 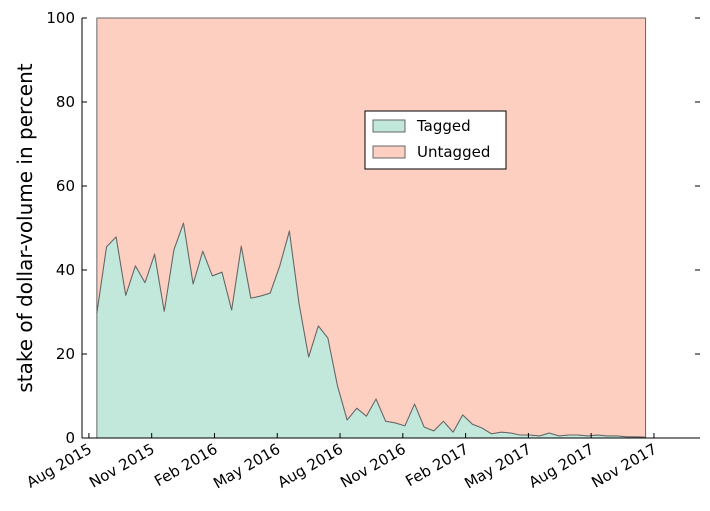 What do you see at coordinates (310, 466) in the screenshot?
I see `x-tick-label: Aug 2016` at bounding box center [310, 466].